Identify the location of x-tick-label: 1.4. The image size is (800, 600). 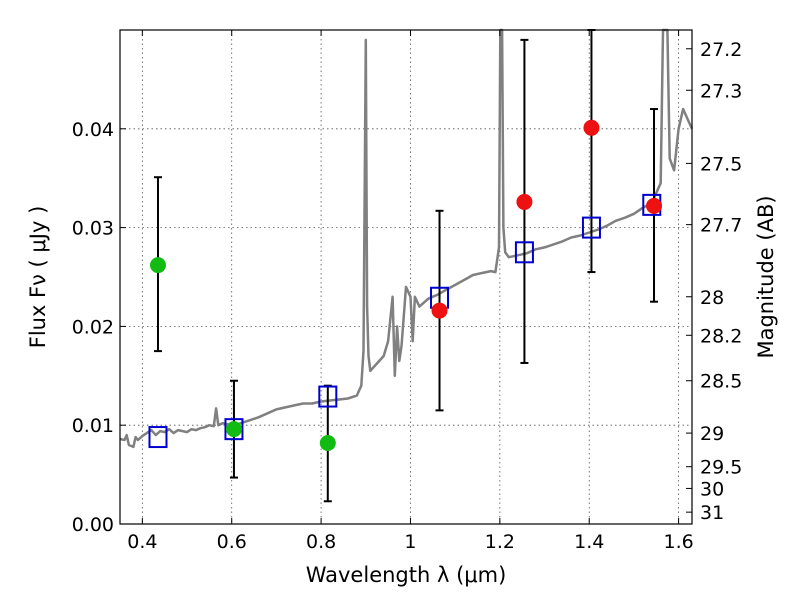
(589, 542).